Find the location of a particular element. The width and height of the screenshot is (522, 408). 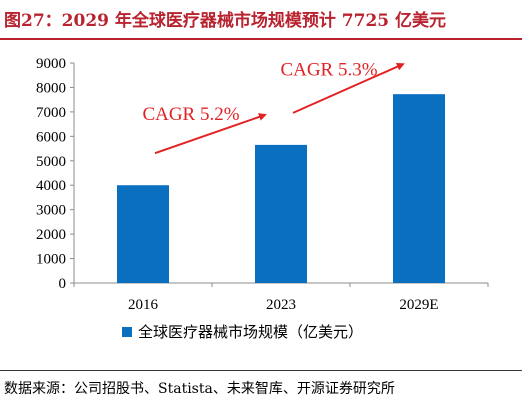

legend-swatch is located at coordinates (127, 332).